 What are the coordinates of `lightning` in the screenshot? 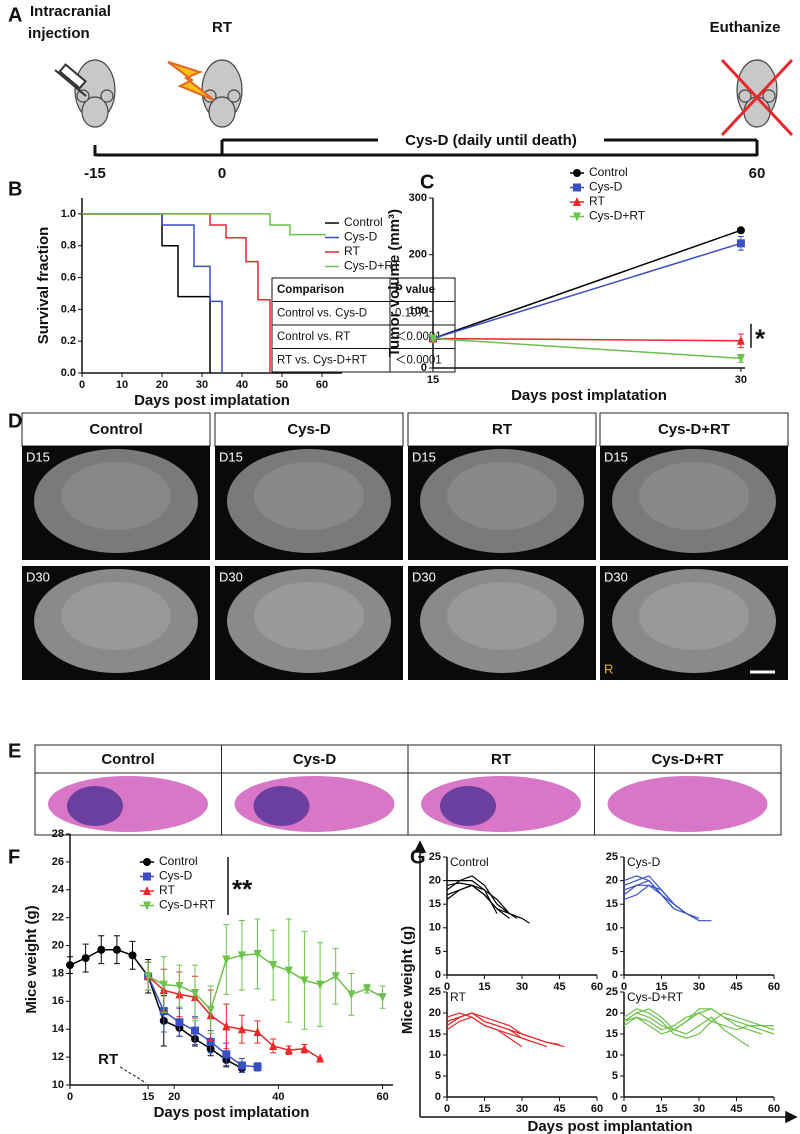 It's located at (191, 81).